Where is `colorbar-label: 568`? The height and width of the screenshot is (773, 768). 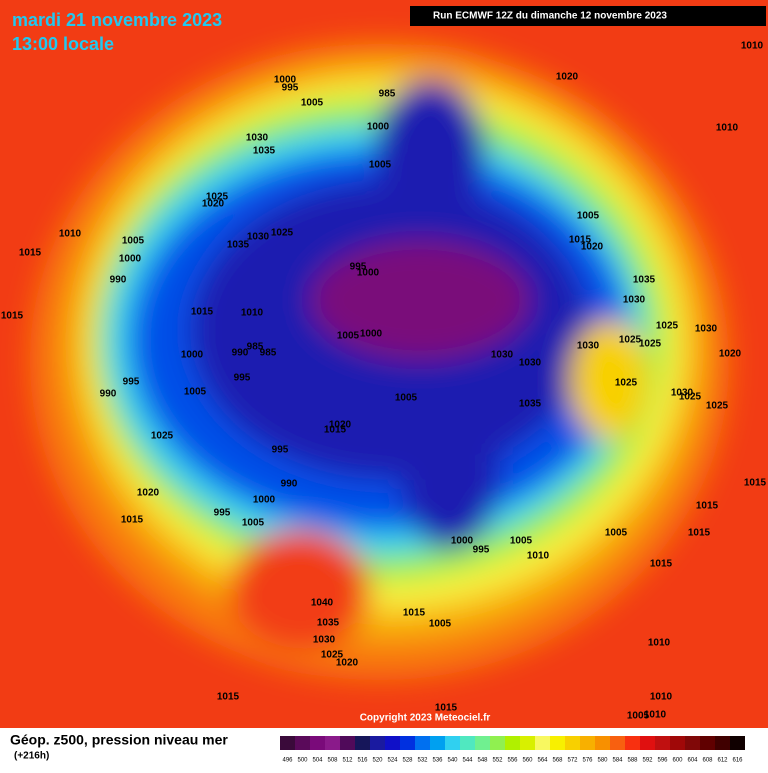 colorbar-label: 568 is located at coordinates (557, 761).